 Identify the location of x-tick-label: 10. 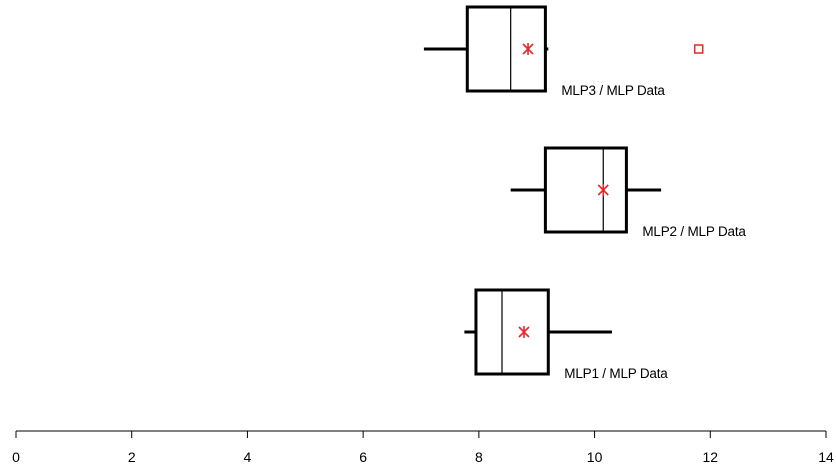
(595, 457).